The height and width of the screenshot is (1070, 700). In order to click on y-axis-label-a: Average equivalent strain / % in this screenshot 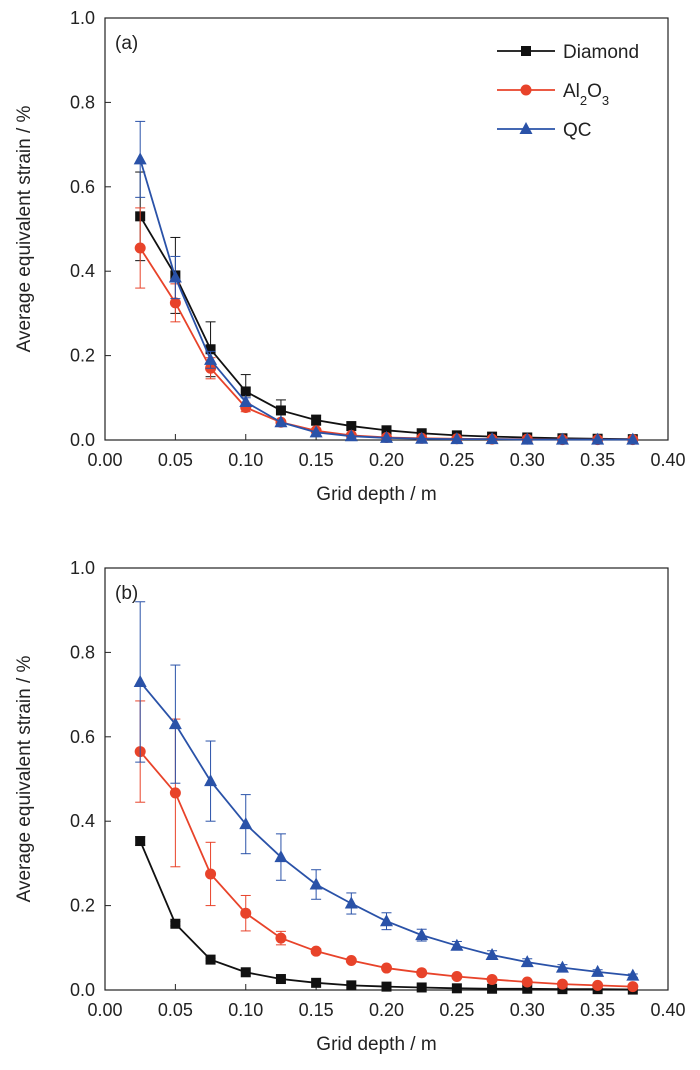, I will do `click(24, 228)`.